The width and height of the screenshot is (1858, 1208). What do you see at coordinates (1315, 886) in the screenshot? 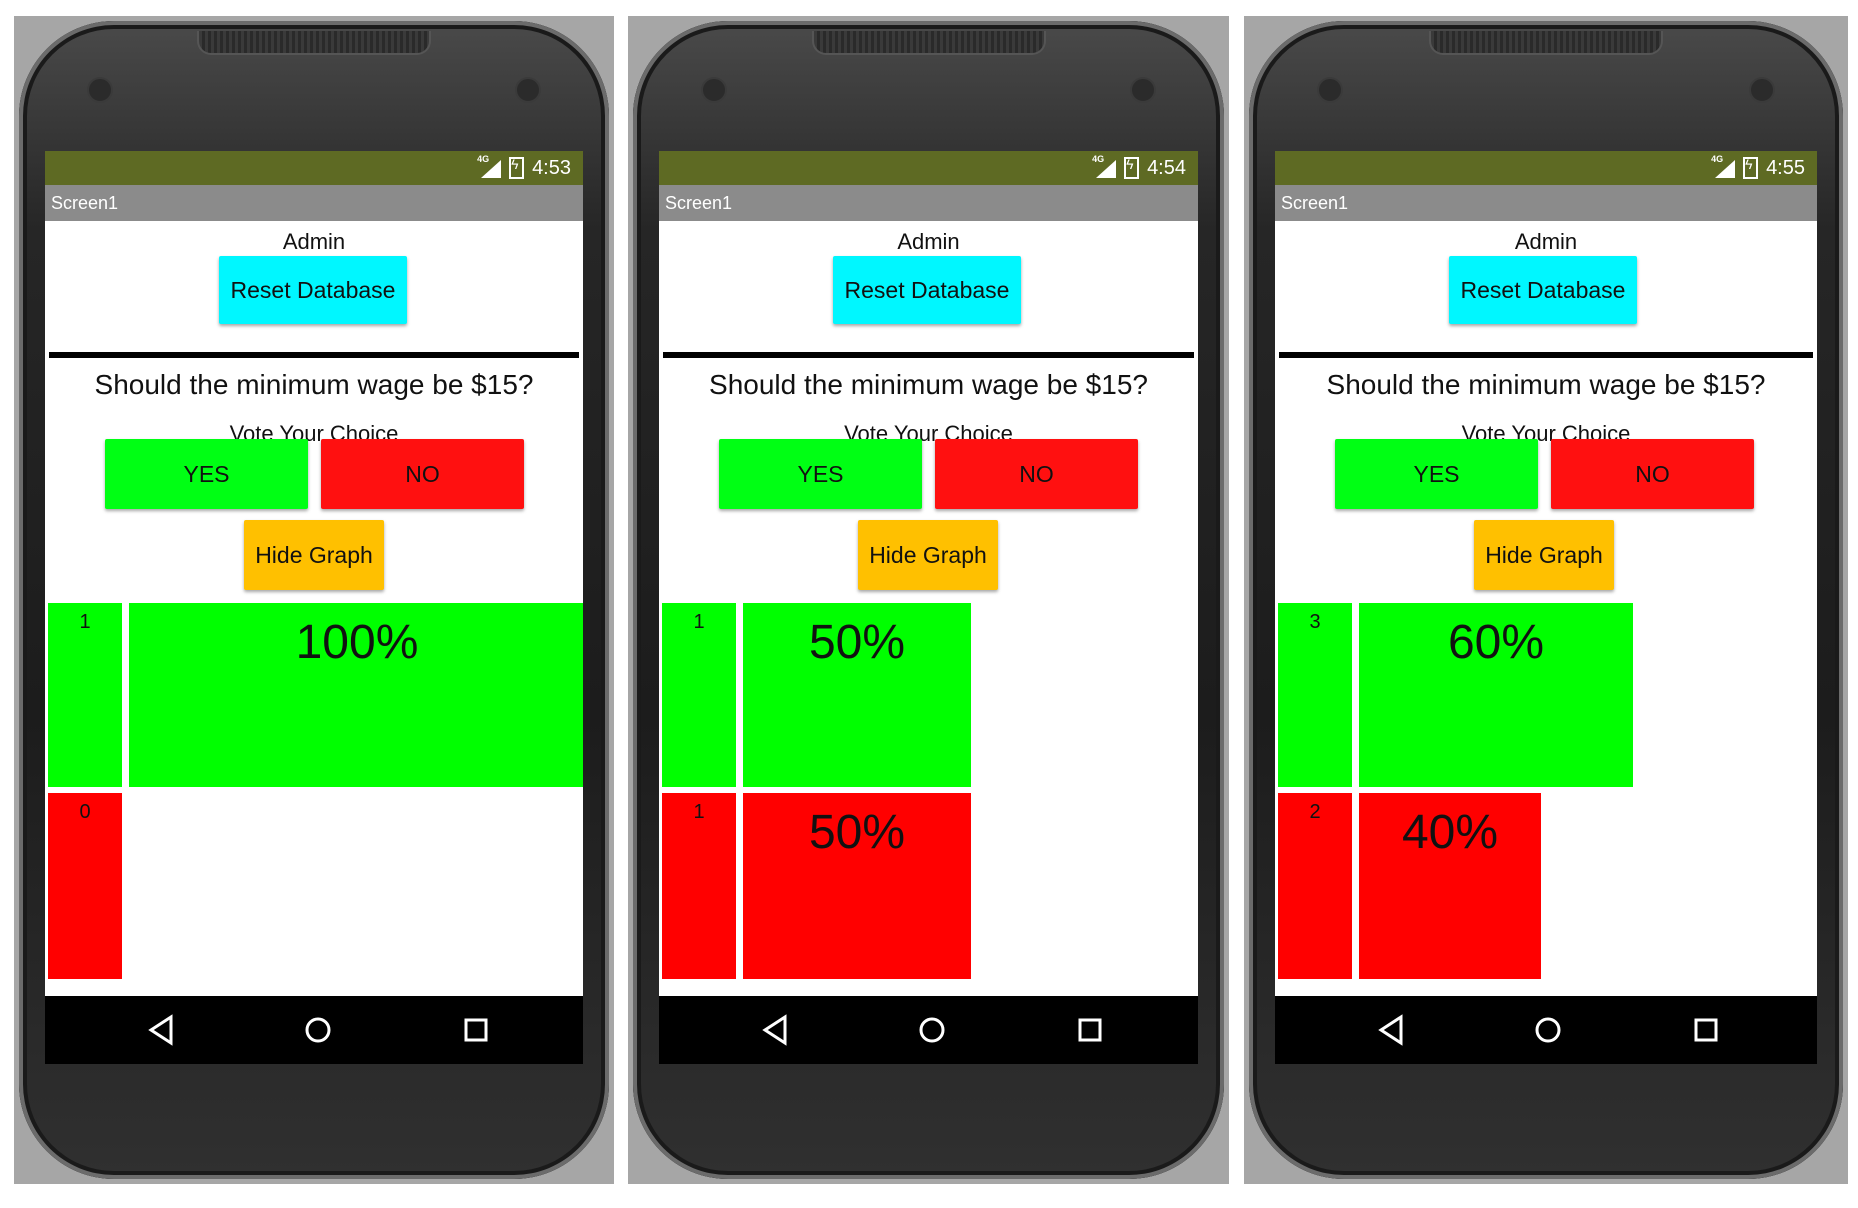
I see `no-count: 2` at bounding box center [1315, 886].